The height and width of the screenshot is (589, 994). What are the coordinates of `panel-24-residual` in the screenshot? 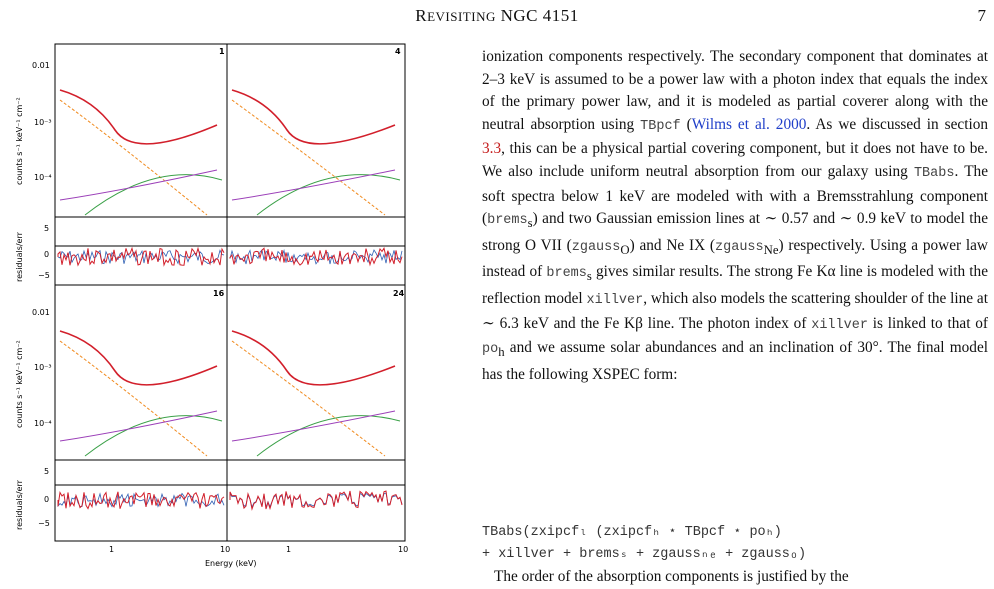 It's located at (316, 500).